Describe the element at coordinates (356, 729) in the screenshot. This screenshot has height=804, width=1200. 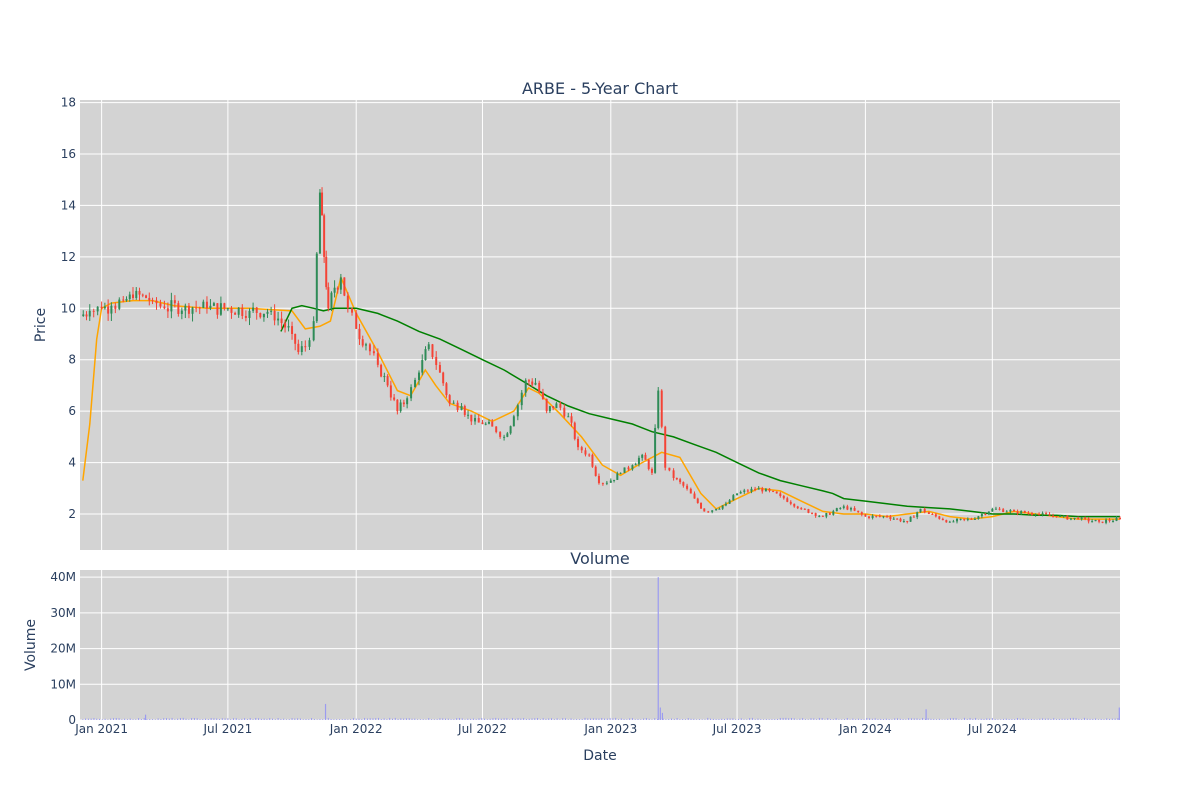
I see `x-tick-label: Jan 2022` at that location.